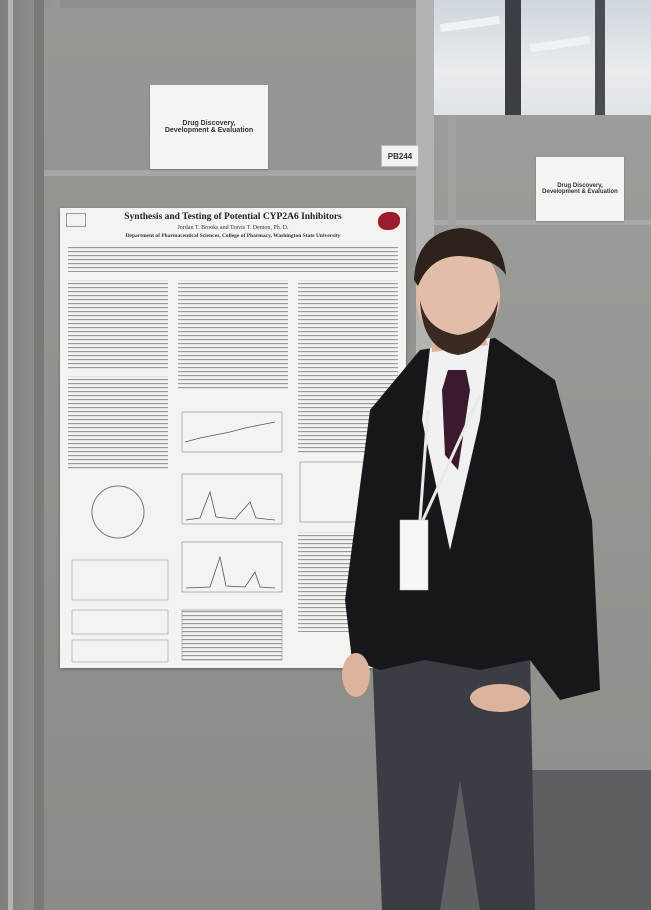 The image size is (651, 910). What do you see at coordinates (456, 420) in the screenshot?
I see `presenter-tie` at bounding box center [456, 420].